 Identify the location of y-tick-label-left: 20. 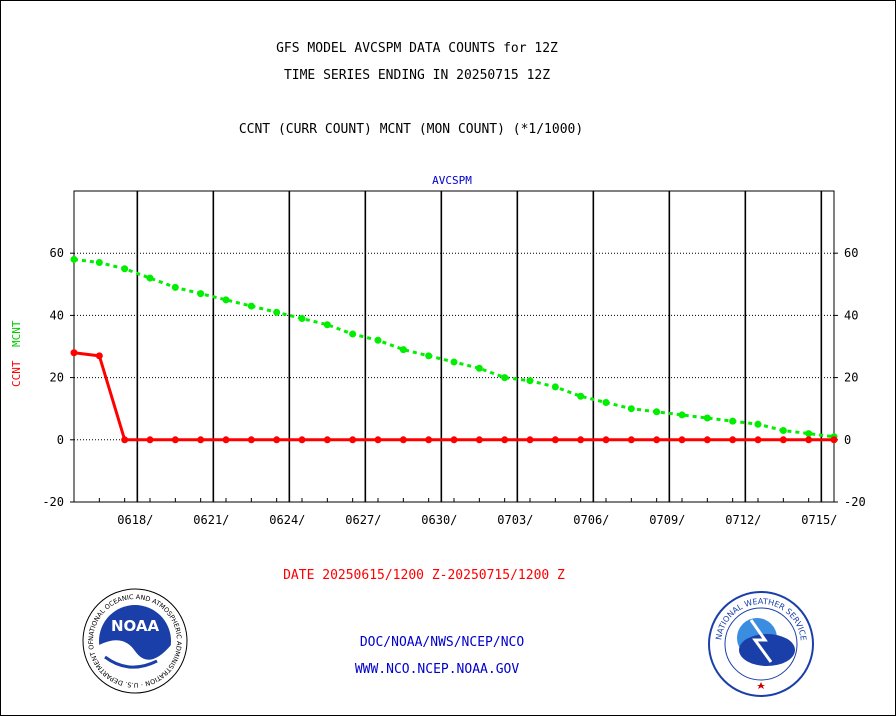
(57, 378).